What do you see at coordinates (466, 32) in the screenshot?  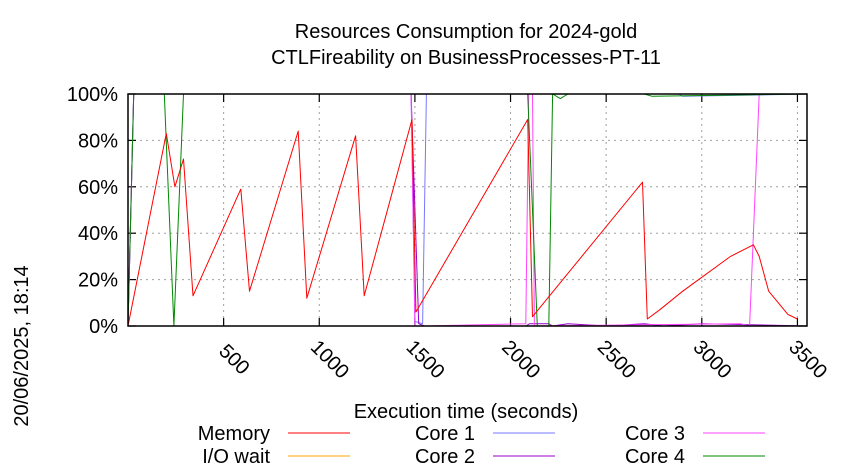 I see `chart-title: Resources Consumption for 2024-gold` at bounding box center [466, 32].